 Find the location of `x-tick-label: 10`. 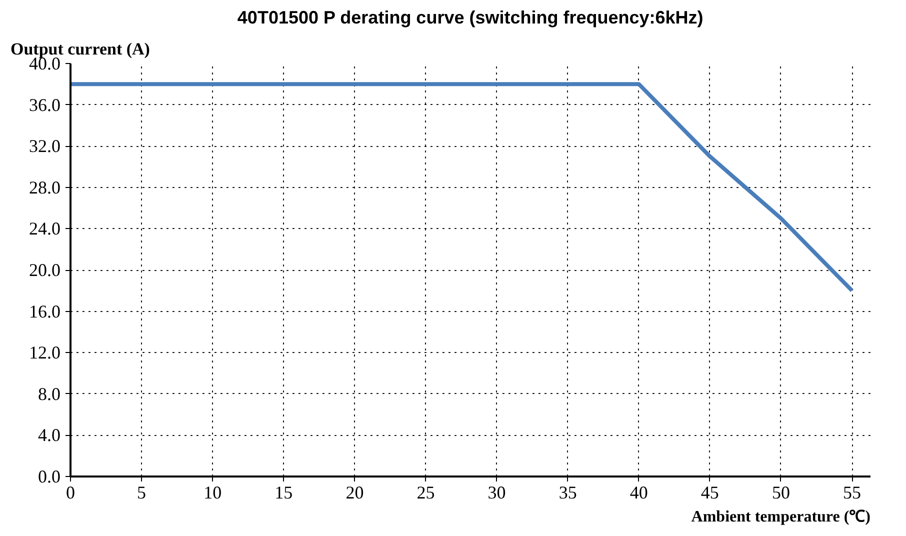

x-tick-label: 10 is located at coordinates (213, 492).